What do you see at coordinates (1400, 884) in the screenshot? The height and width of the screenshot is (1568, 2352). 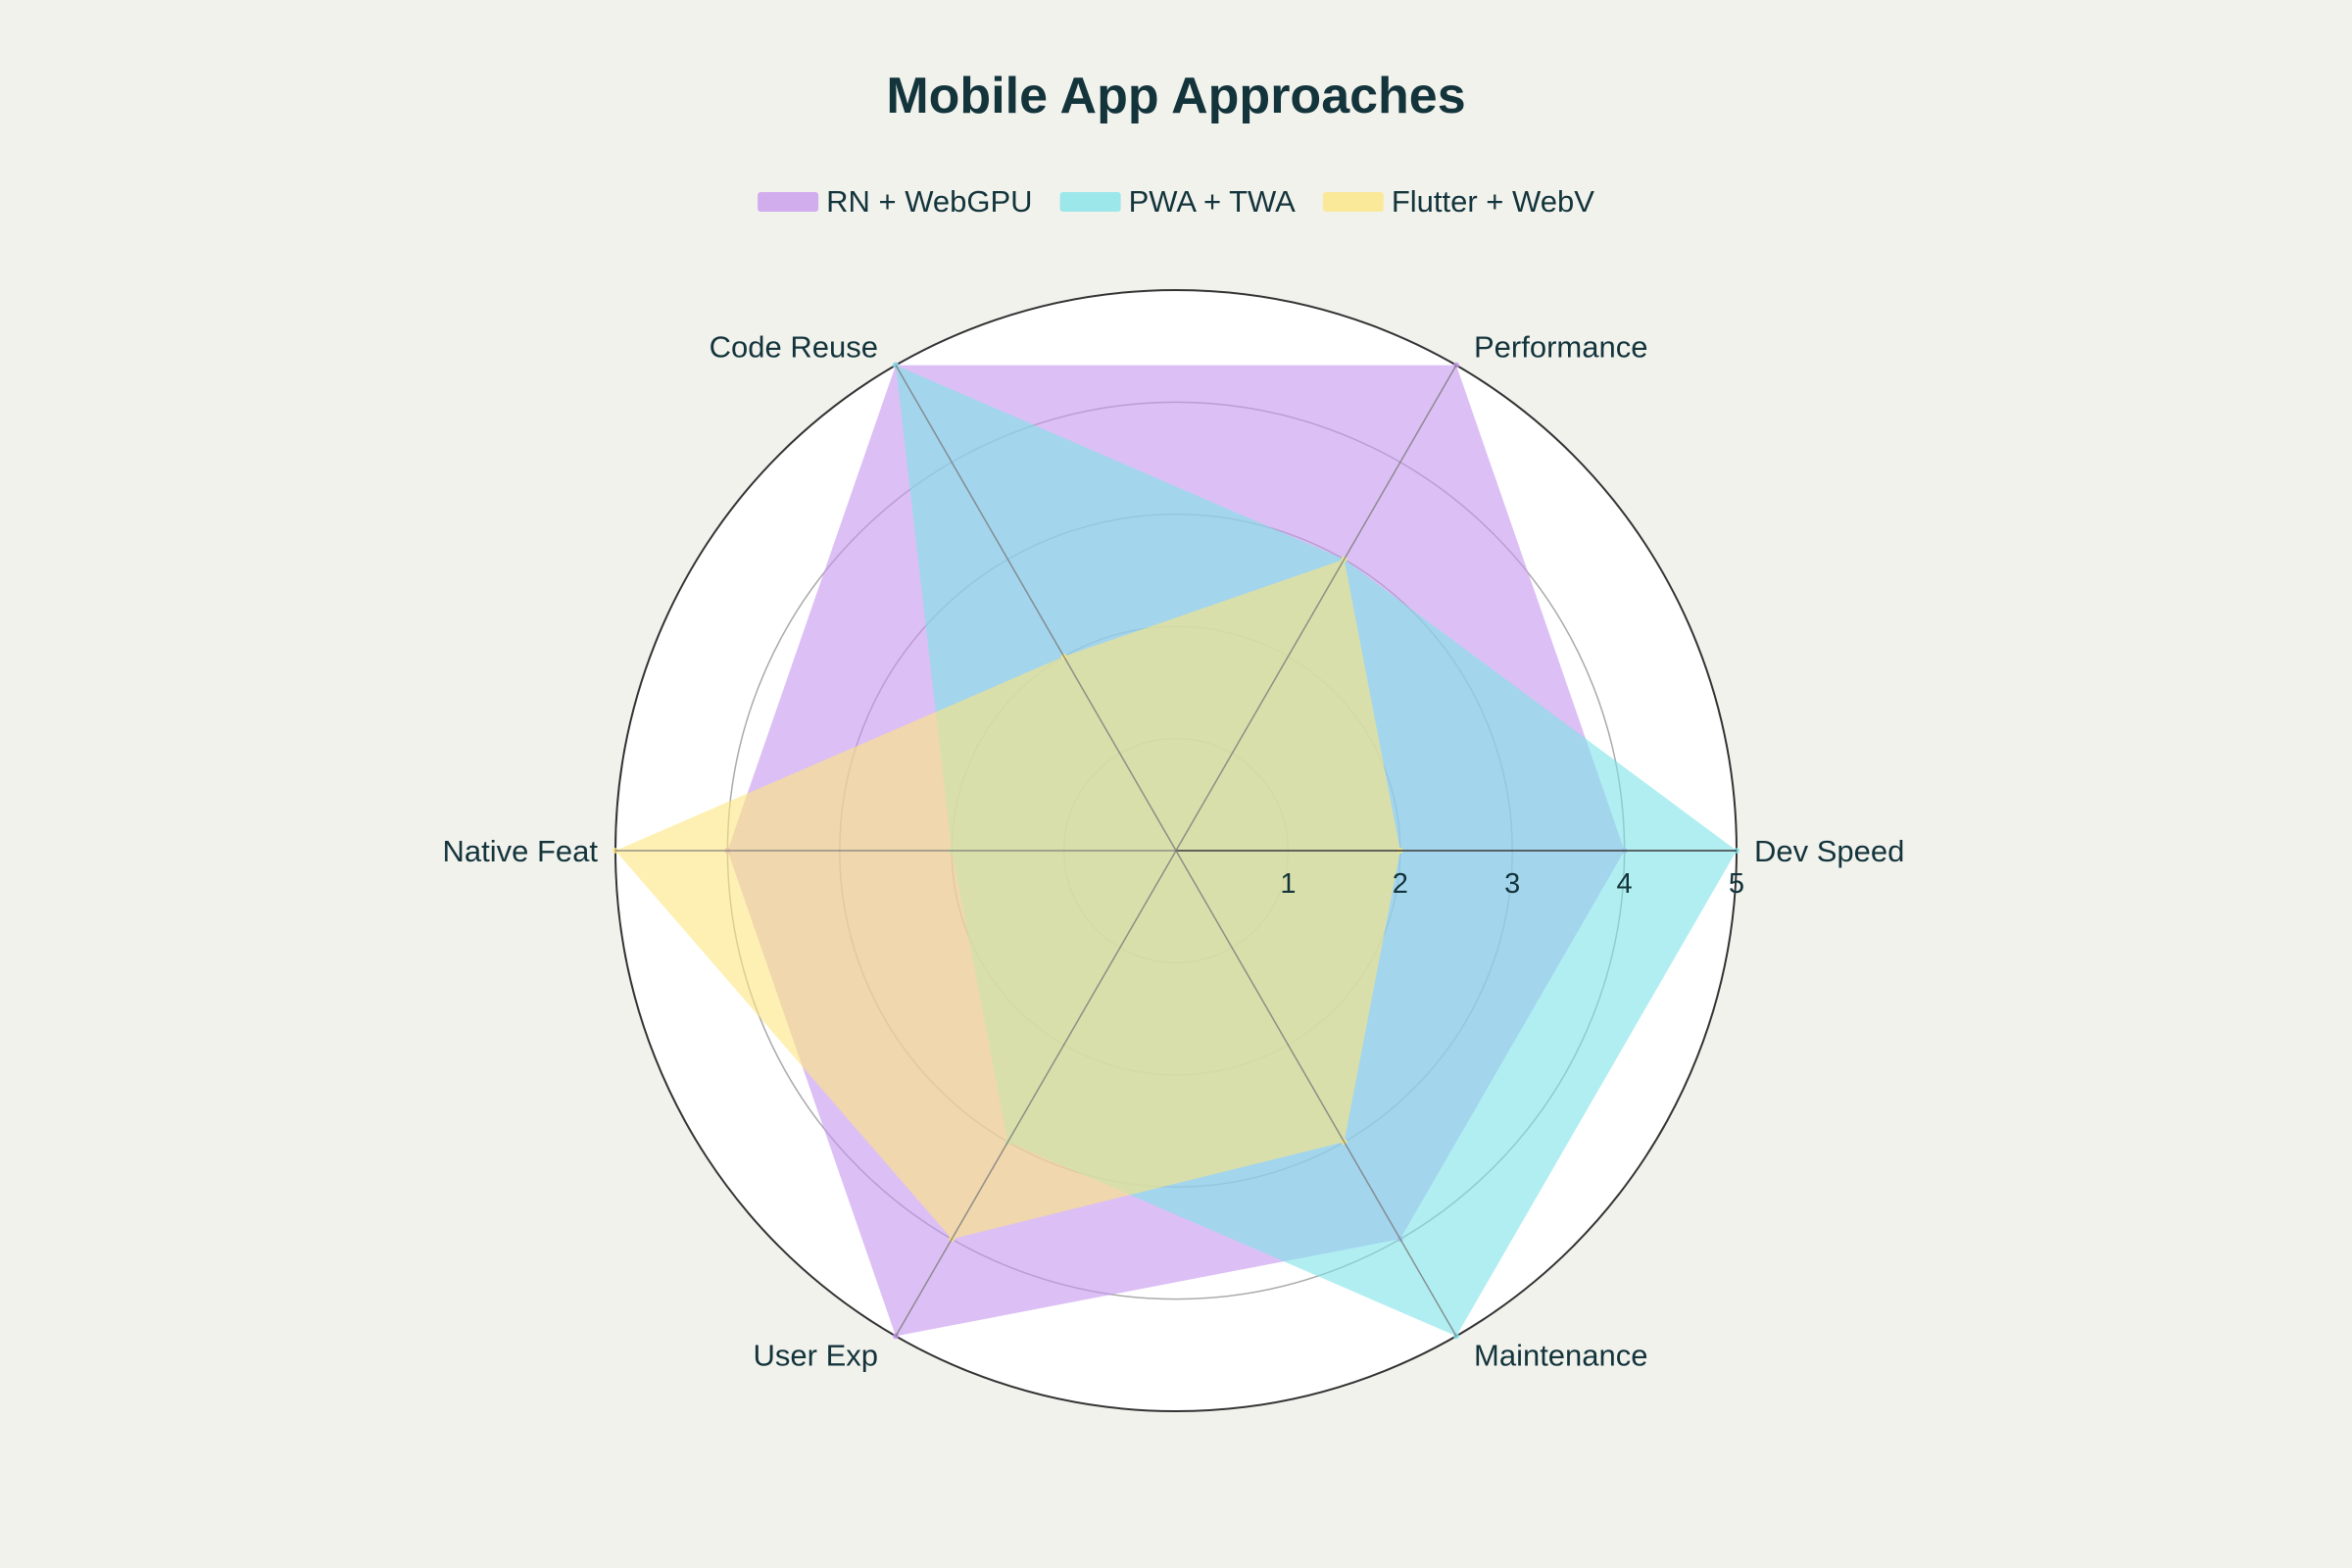 I see `radial-tick-label: 2` at bounding box center [1400, 884].